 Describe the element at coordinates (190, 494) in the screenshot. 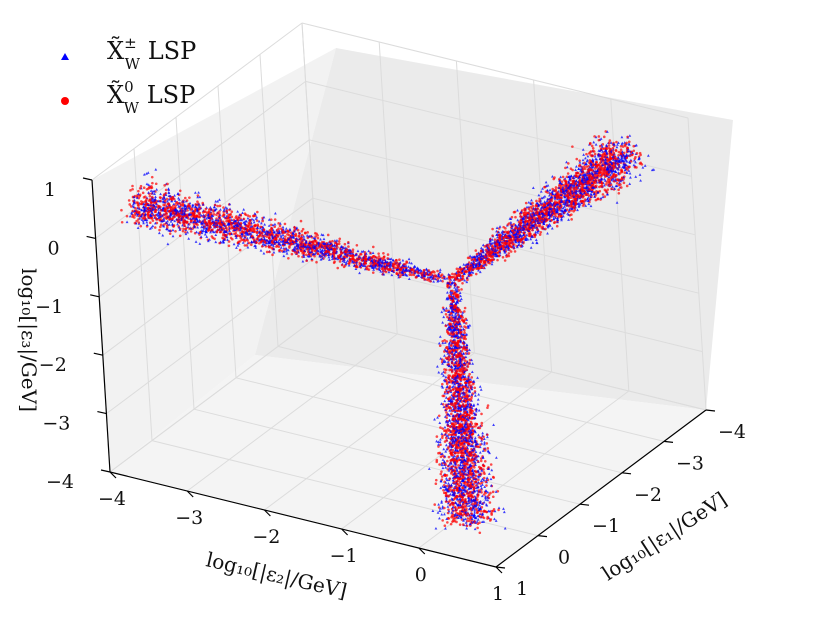

I see `y-tick` at that location.